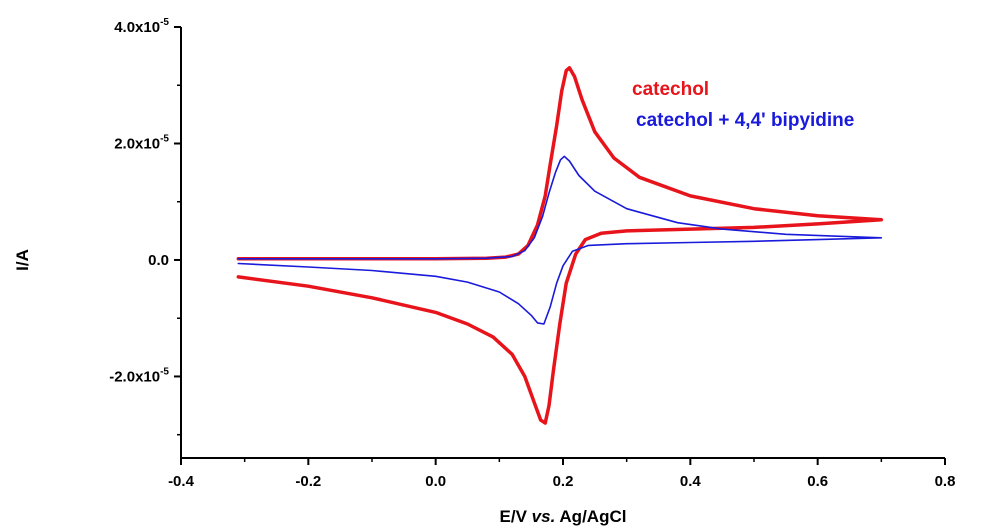 The image size is (994, 530). Describe the element at coordinates (817, 481) in the screenshot. I see `x-tick-label: 0.6` at that location.